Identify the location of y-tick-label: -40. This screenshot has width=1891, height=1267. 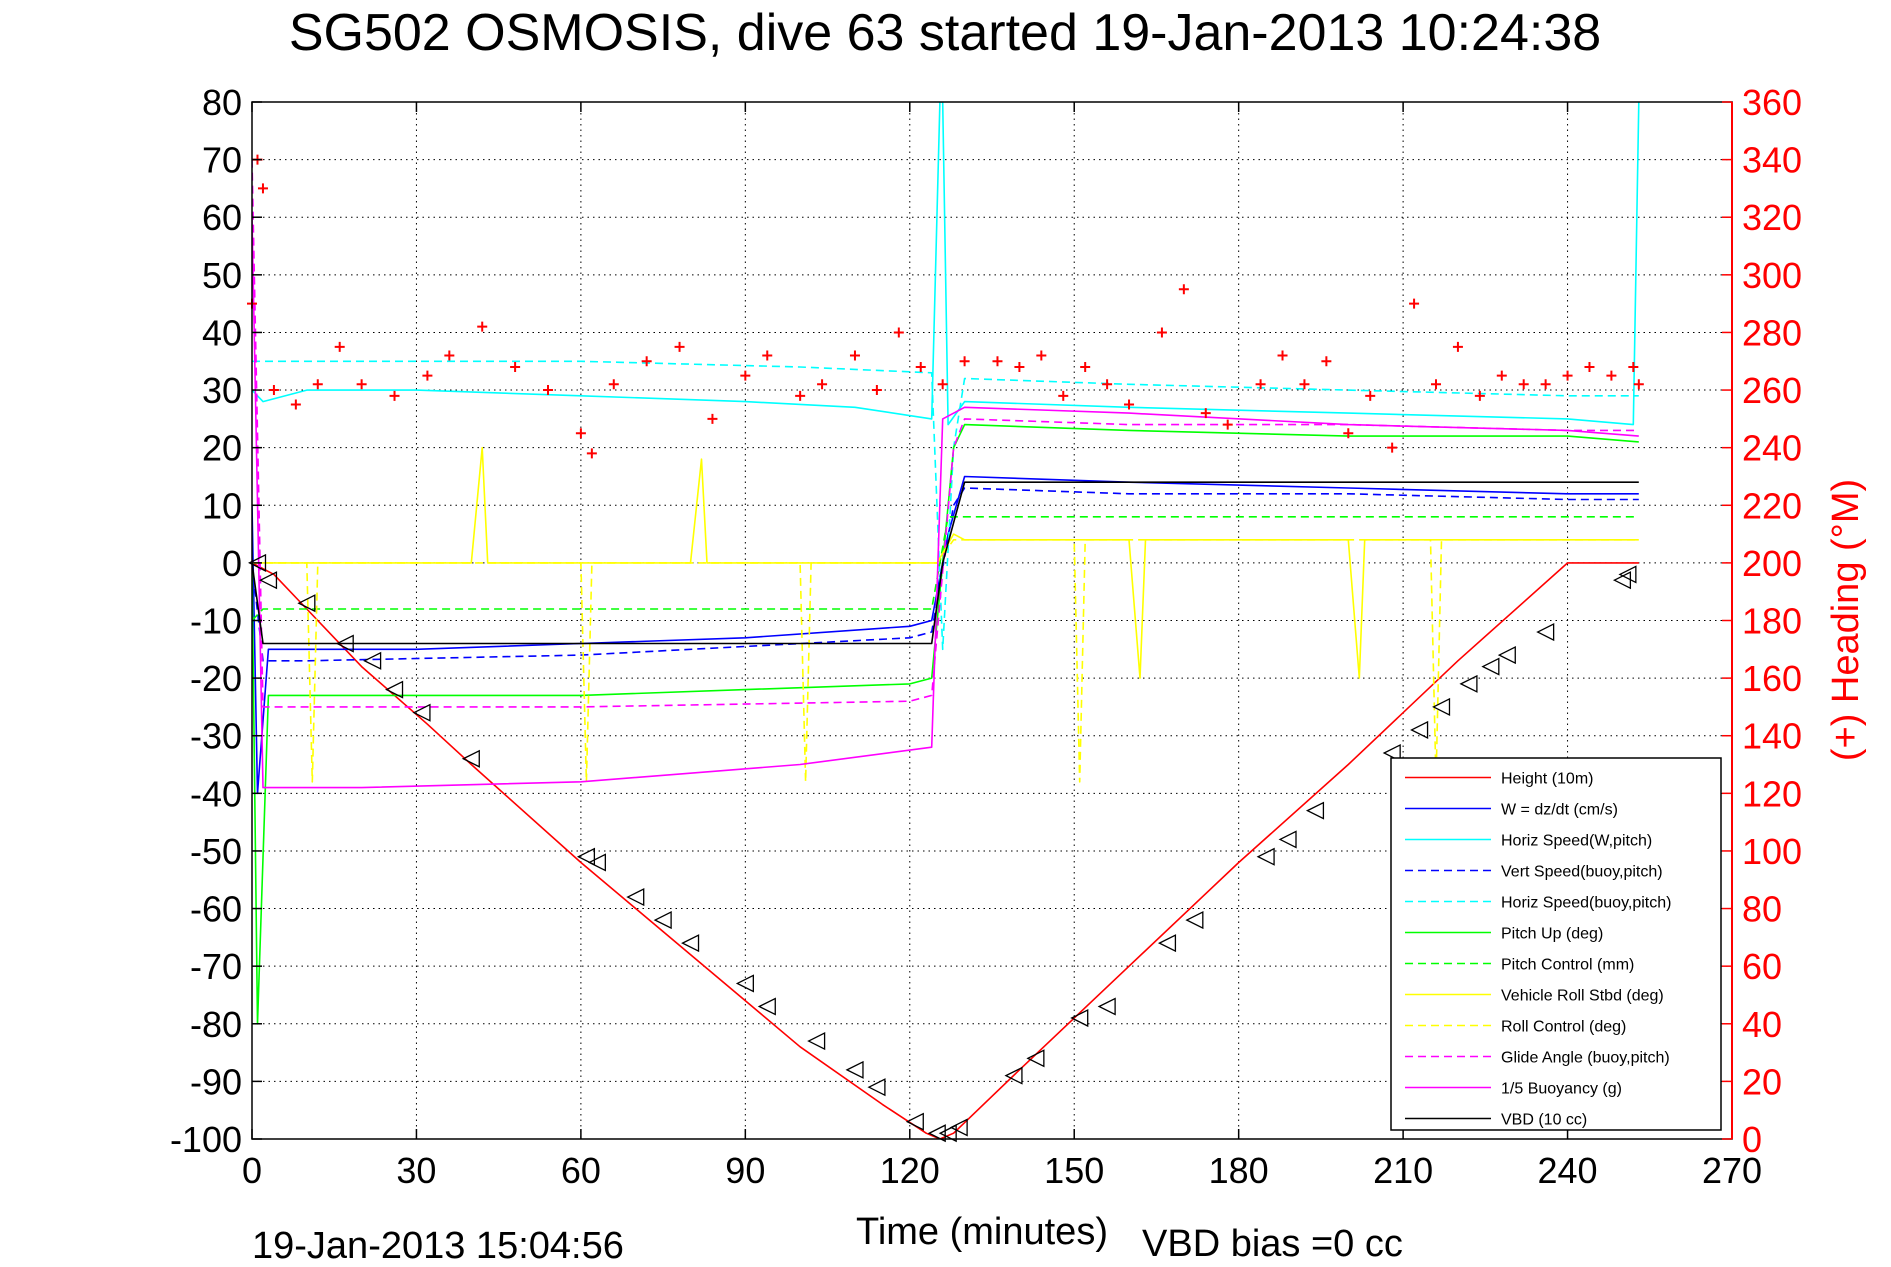
(216, 793).